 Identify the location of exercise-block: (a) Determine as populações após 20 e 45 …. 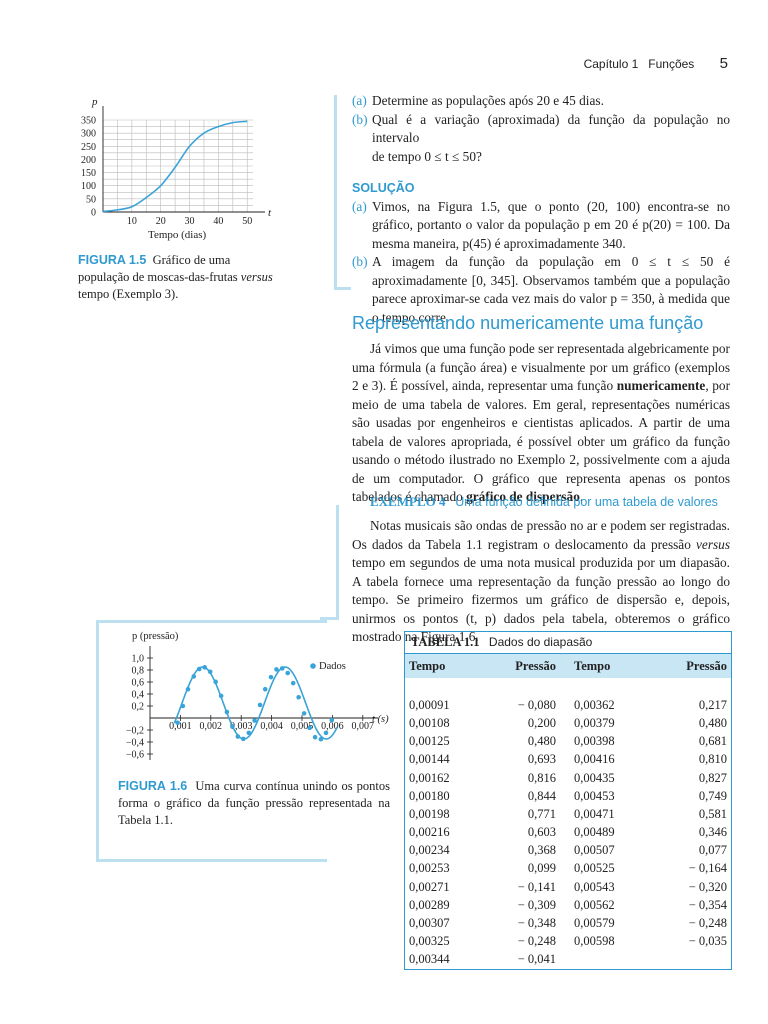
(541, 209).